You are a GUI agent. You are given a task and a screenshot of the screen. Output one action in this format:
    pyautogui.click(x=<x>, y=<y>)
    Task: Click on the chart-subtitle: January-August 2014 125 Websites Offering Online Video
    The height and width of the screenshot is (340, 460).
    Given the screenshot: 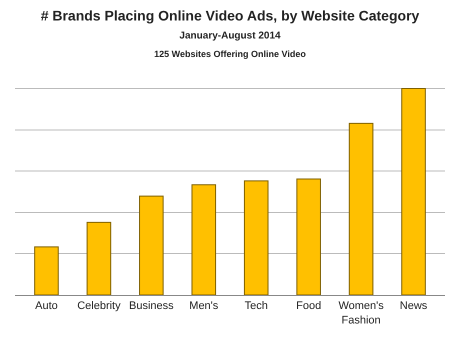 What is the action you would take?
    pyautogui.click(x=230, y=44)
    